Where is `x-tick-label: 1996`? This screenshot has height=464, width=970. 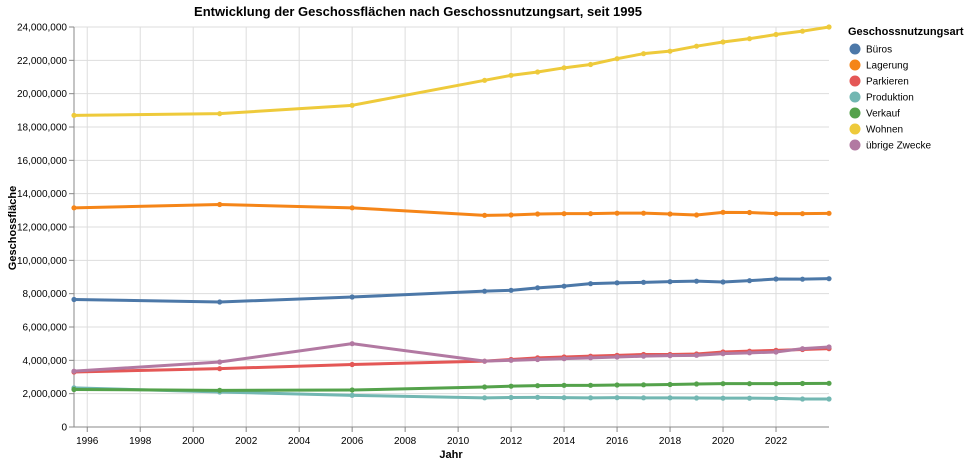 x-tick-label: 1996 is located at coordinates (87, 441).